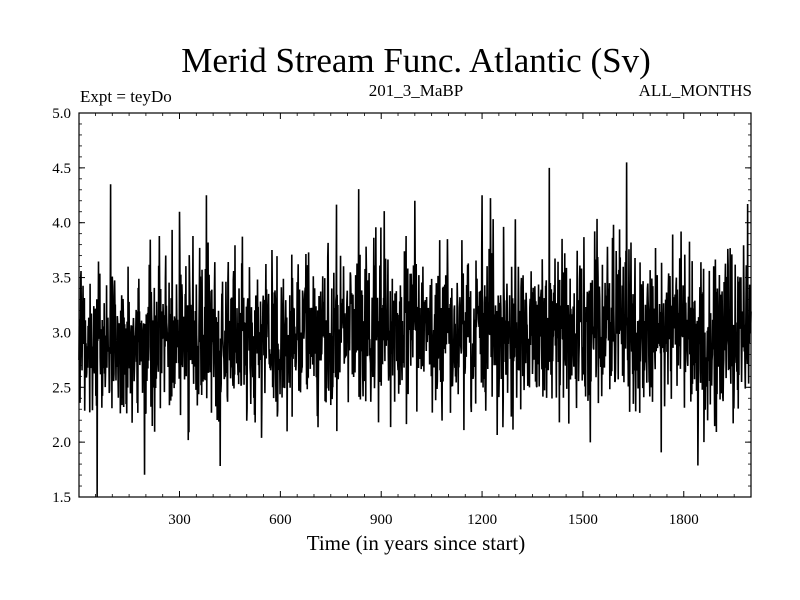 This screenshot has width=800, height=600. I want to click on y-tick-label: 4.0, so click(61, 224).